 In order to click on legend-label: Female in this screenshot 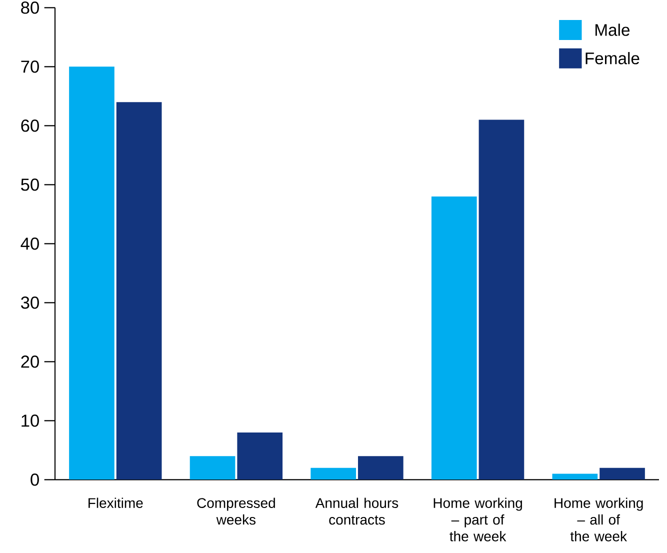, I will do `click(613, 58)`.